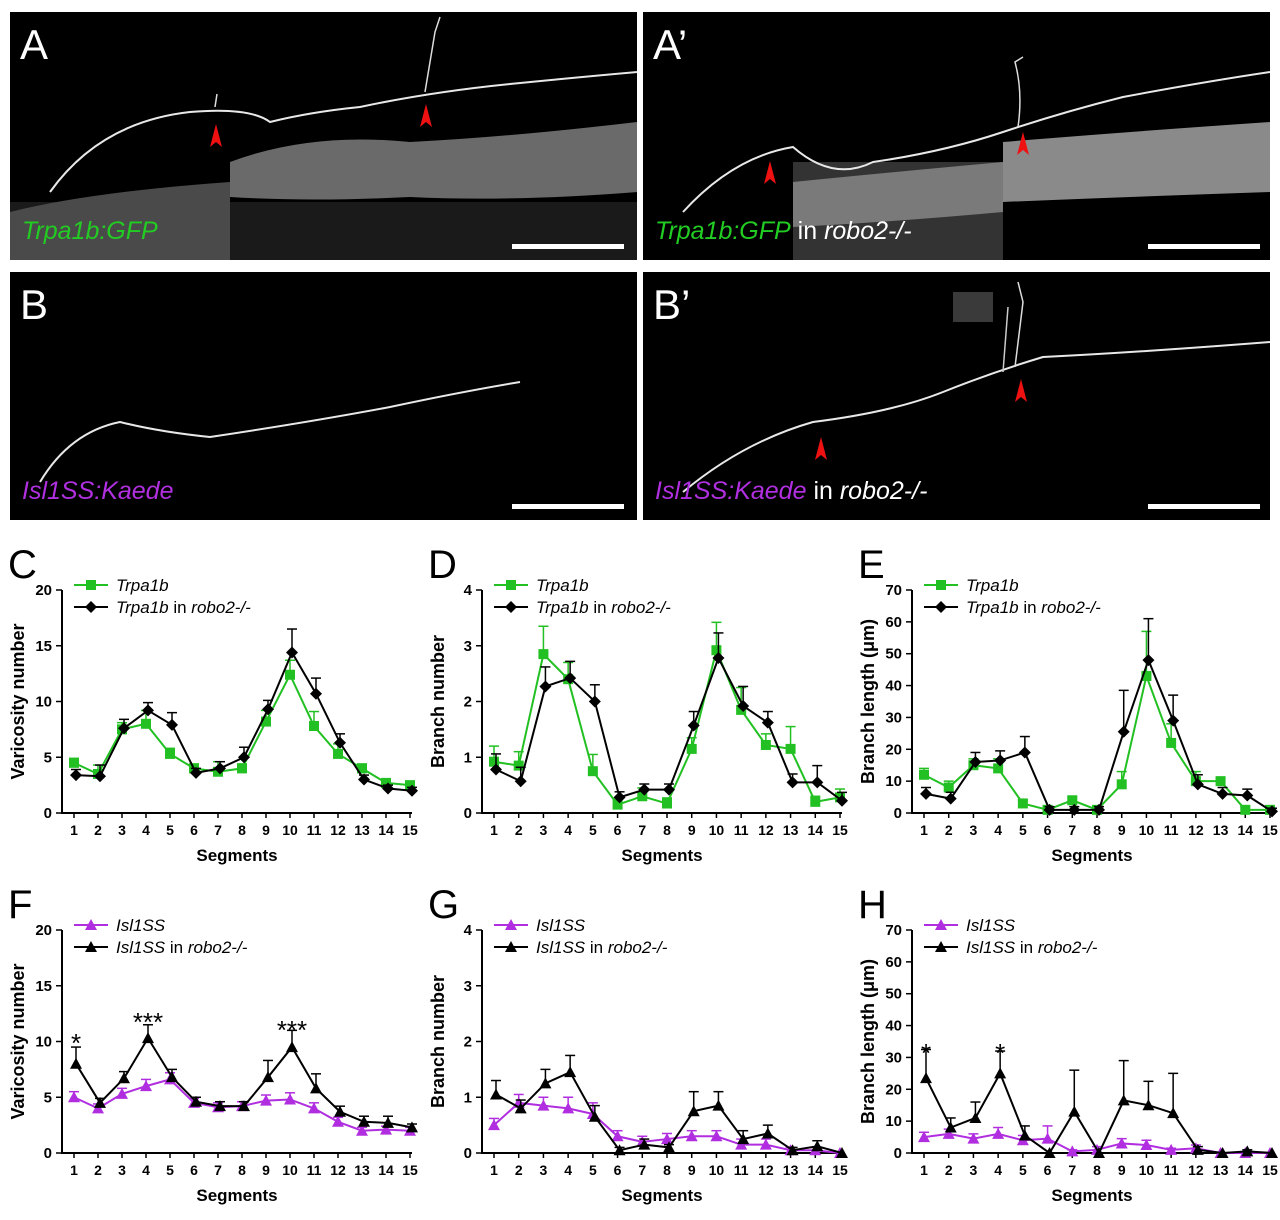  What do you see at coordinates (323, 136) in the screenshot?
I see `image-panel-A: A Trpa1b:GFP` at bounding box center [323, 136].